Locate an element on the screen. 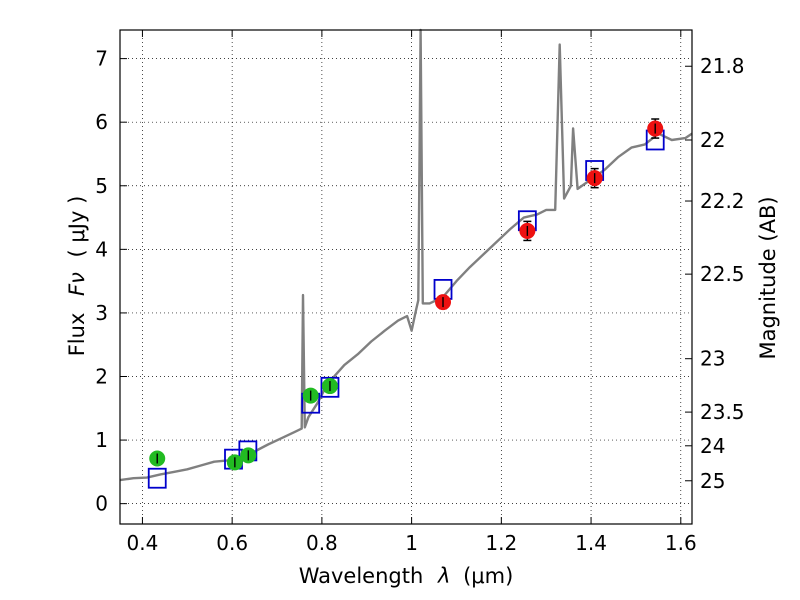 This screenshot has width=800, height=600. y-tick-label: 5 is located at coordinates (101, 186).